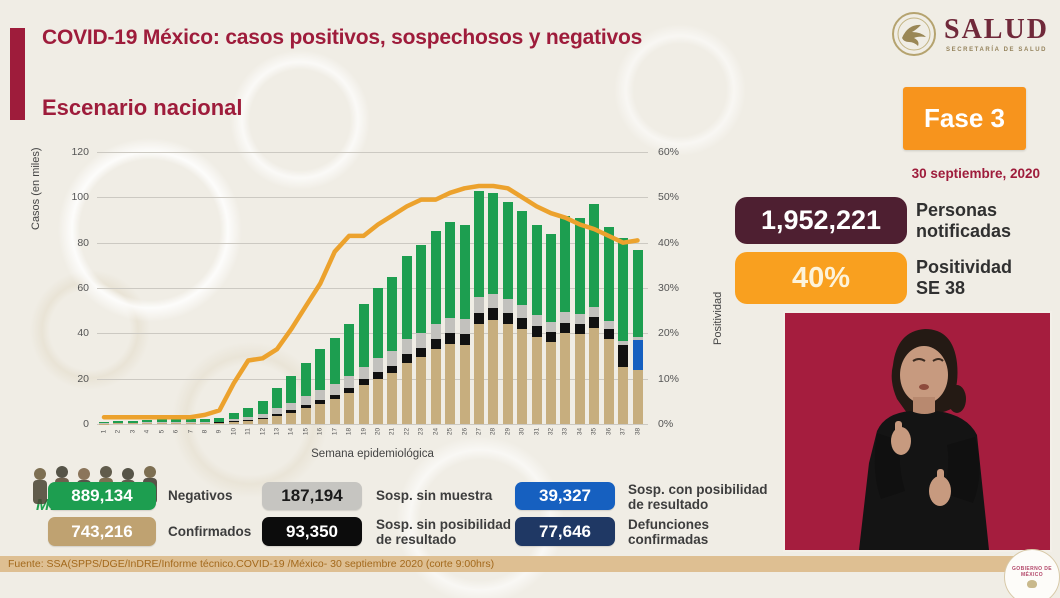  What do you see at coordinates (320, 431) in the screenshot?
I see `x-tick-week-16: 16` at bounding box center [320, 431].